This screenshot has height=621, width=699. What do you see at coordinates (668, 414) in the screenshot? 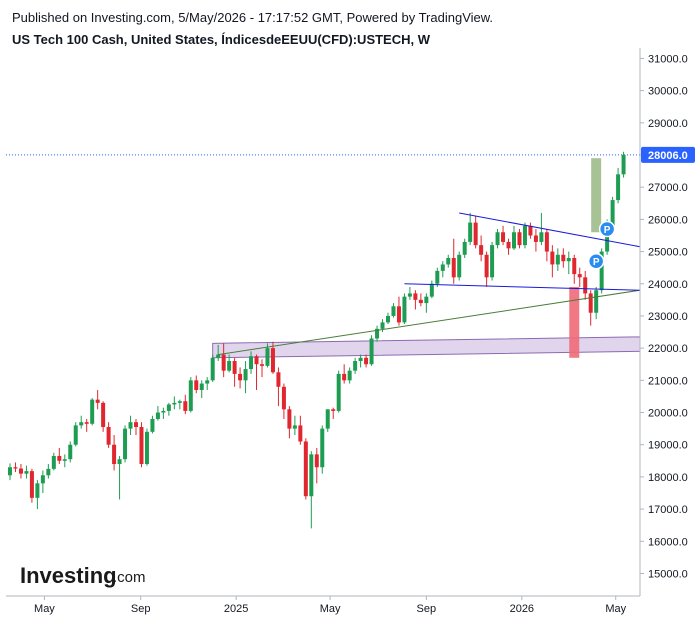
I see `y-tick-label: 20000.0` at bounding box center [668, 414].